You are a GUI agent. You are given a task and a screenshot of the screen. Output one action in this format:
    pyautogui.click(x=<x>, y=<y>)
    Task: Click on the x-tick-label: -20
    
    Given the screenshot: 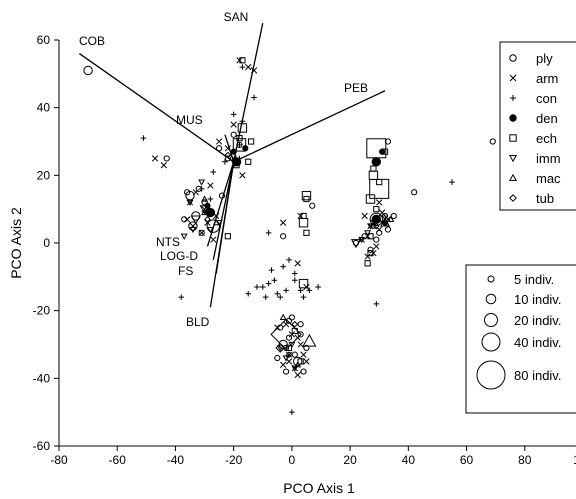 What is the action you would take?
    pyautogui.click(x=234, y=460)
    